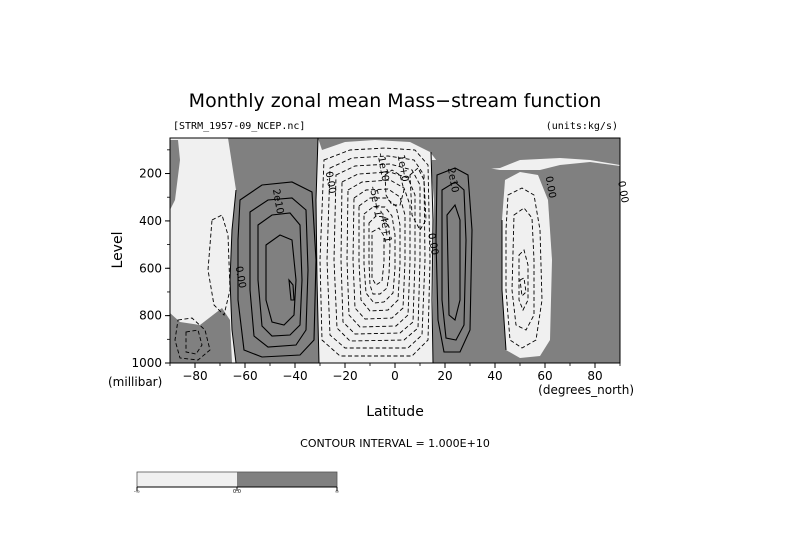  I want to click on file-label: [STRM_1957-09_NCEP.nc], so click(239, 126).